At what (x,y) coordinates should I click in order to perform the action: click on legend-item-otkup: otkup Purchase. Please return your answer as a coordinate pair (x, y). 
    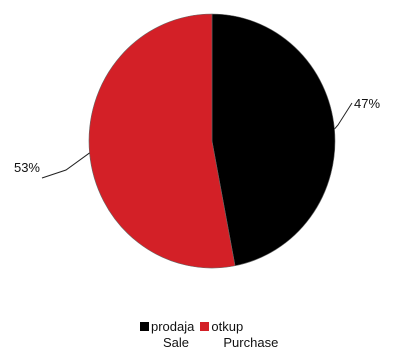
    Looking at the image, I should click on (239, 335).